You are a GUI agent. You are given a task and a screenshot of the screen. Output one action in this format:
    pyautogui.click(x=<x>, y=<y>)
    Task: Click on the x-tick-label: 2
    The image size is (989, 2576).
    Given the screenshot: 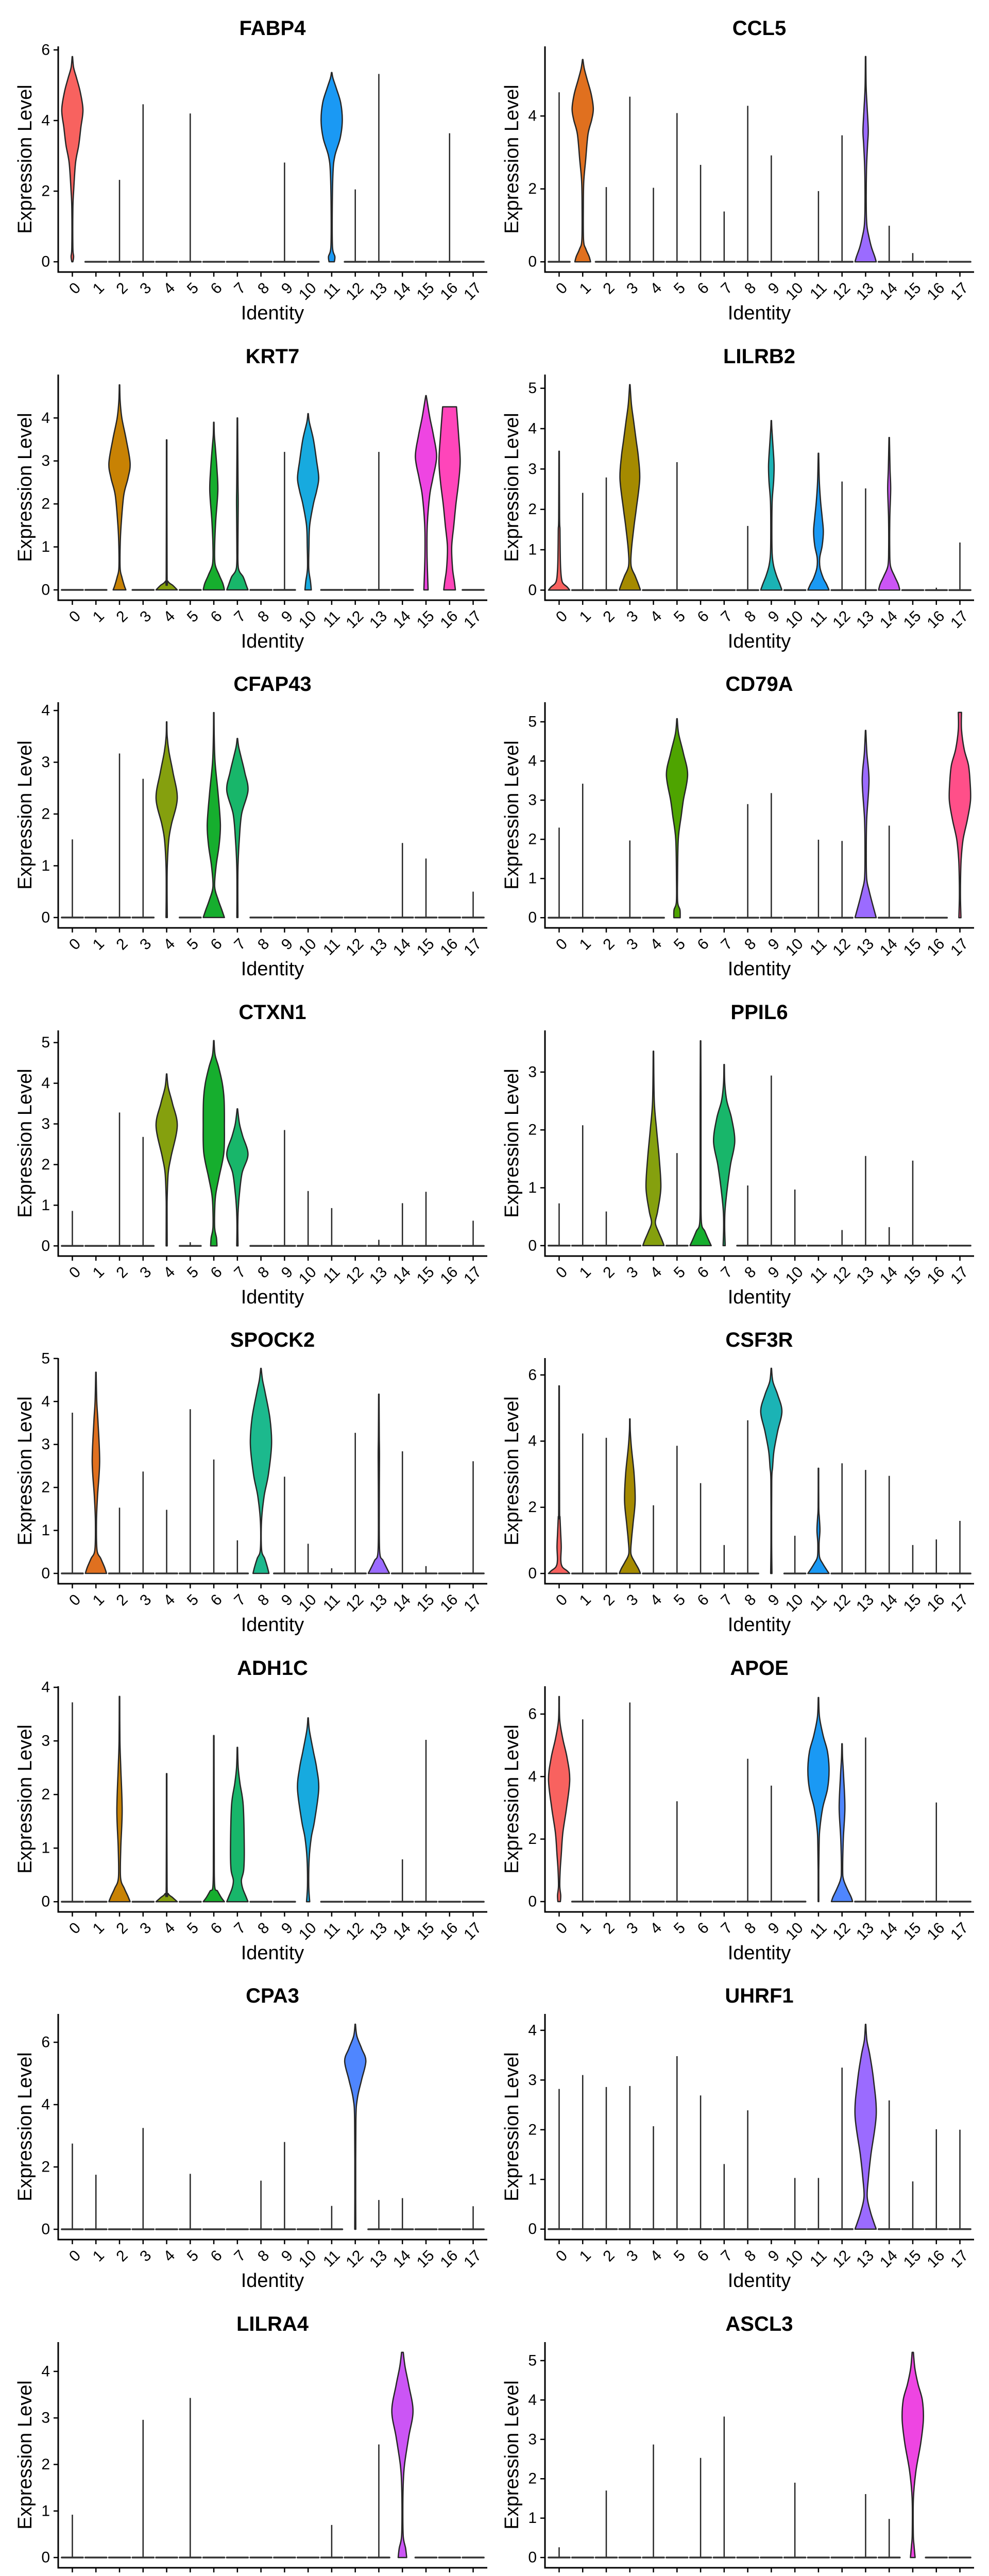 What is the action you would take?
    pyautogui.click(x=122, y=1928)
    